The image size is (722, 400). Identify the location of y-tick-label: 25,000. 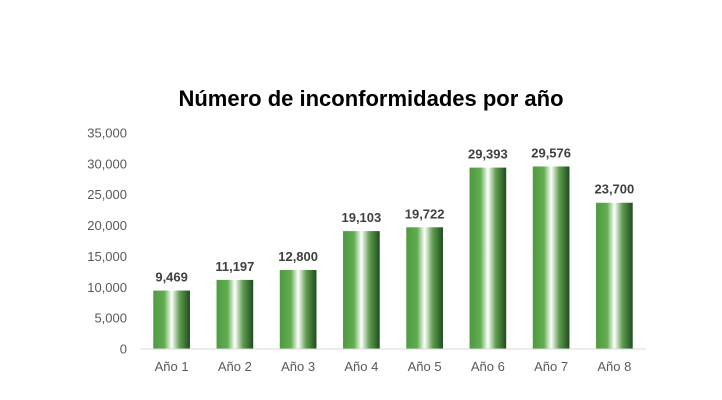
(107, 194).